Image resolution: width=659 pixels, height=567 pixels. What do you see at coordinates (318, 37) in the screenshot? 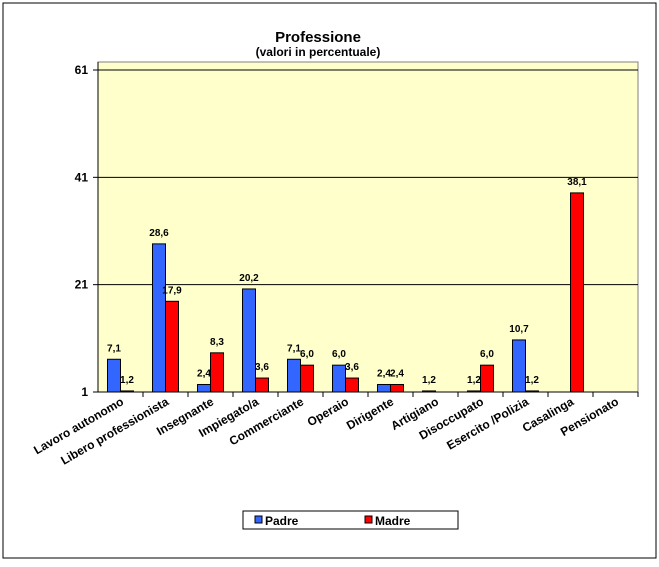
I see `chart-title: Professione` at bounding box center [318, 37].